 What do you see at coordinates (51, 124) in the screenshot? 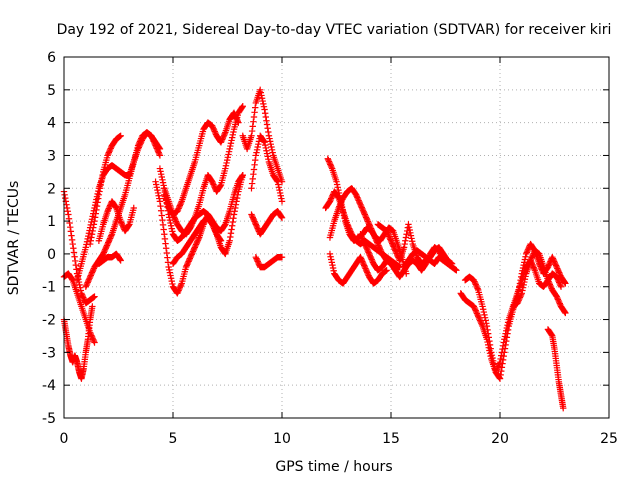
I see `y-tick-label: 4` at bounding box center [51, 124].